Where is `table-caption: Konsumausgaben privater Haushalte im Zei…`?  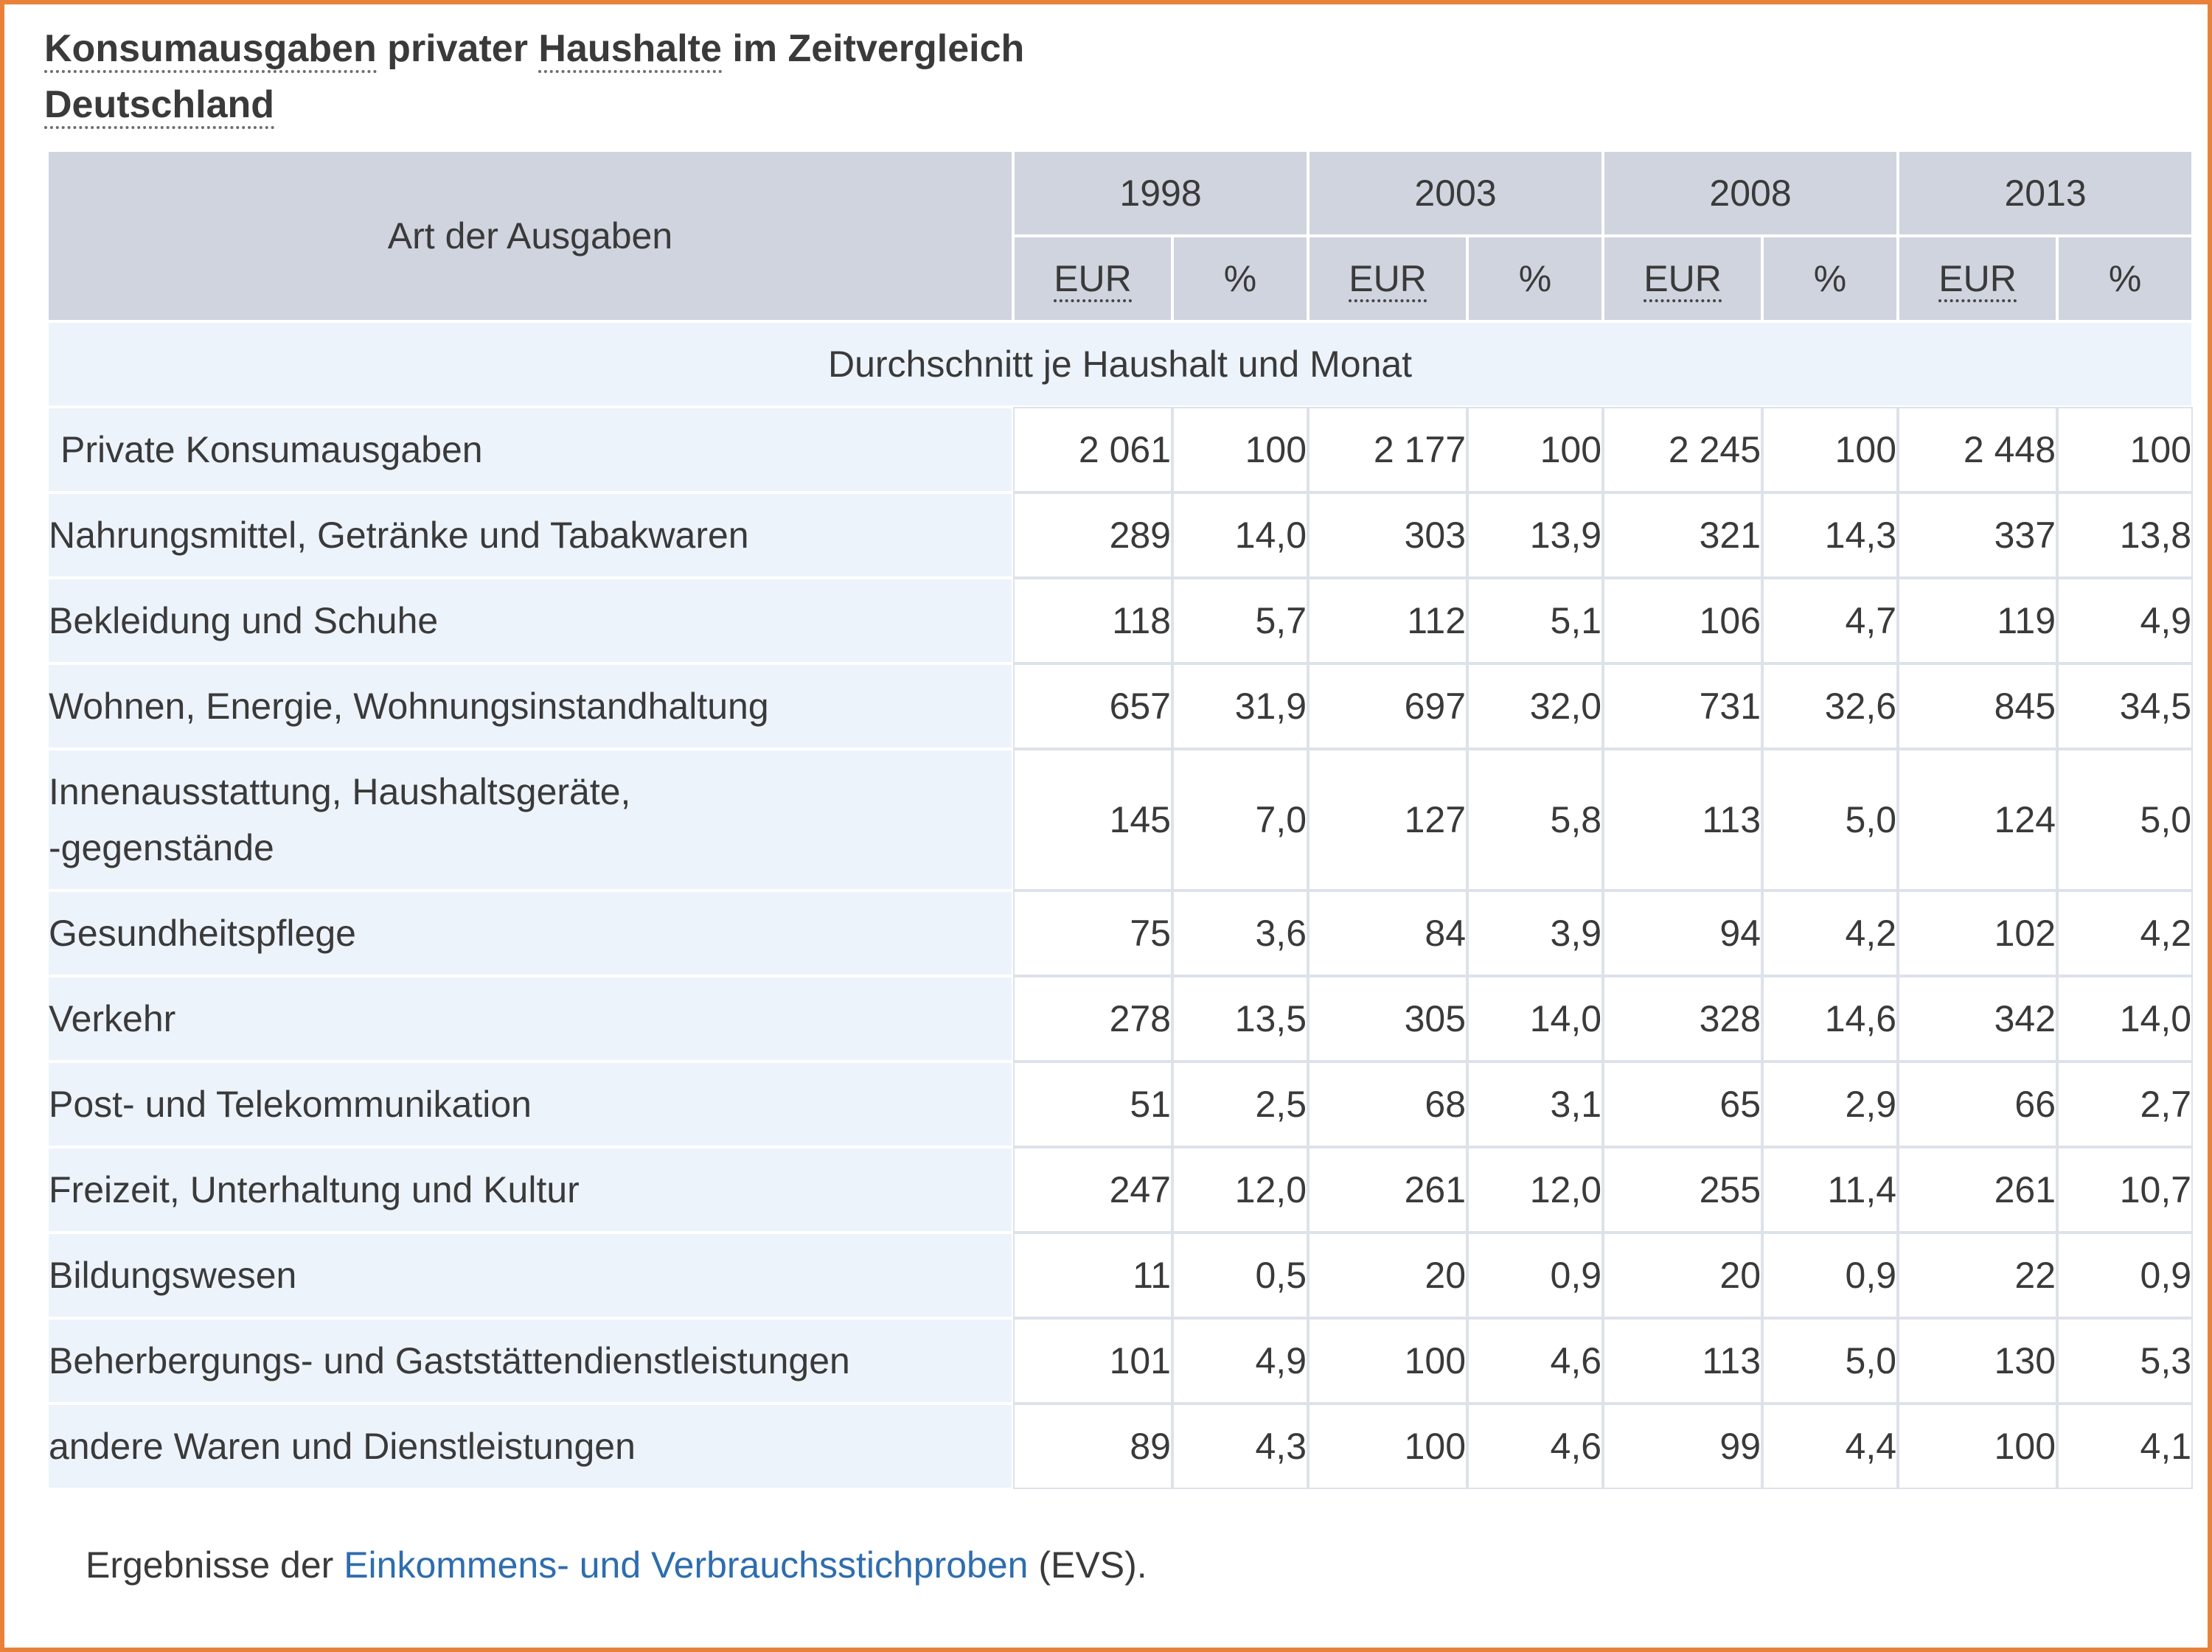
table-caption: Konsumausgaben privater Haushalte im Zei… is located at coordinates (534, 77).